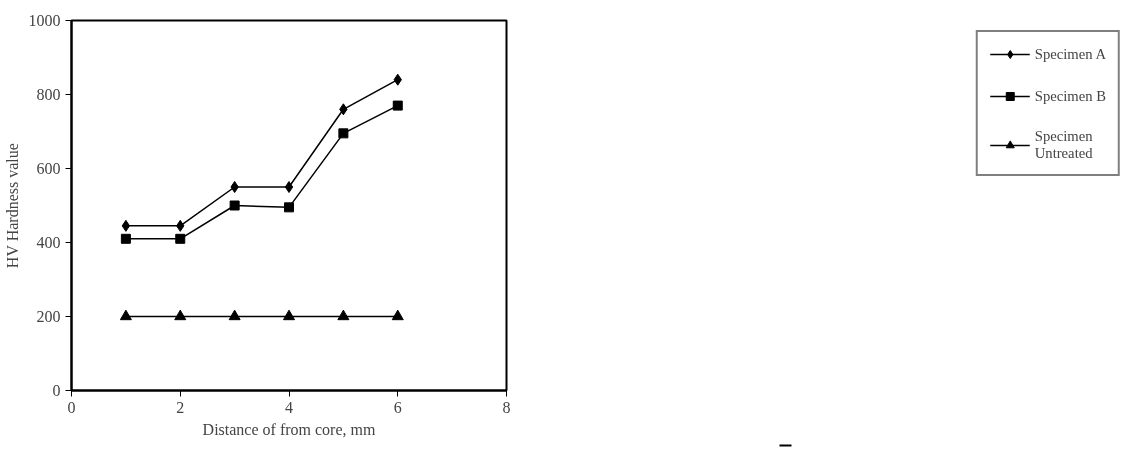  I want to click on y-tick-label: 400, so click(48, 242).